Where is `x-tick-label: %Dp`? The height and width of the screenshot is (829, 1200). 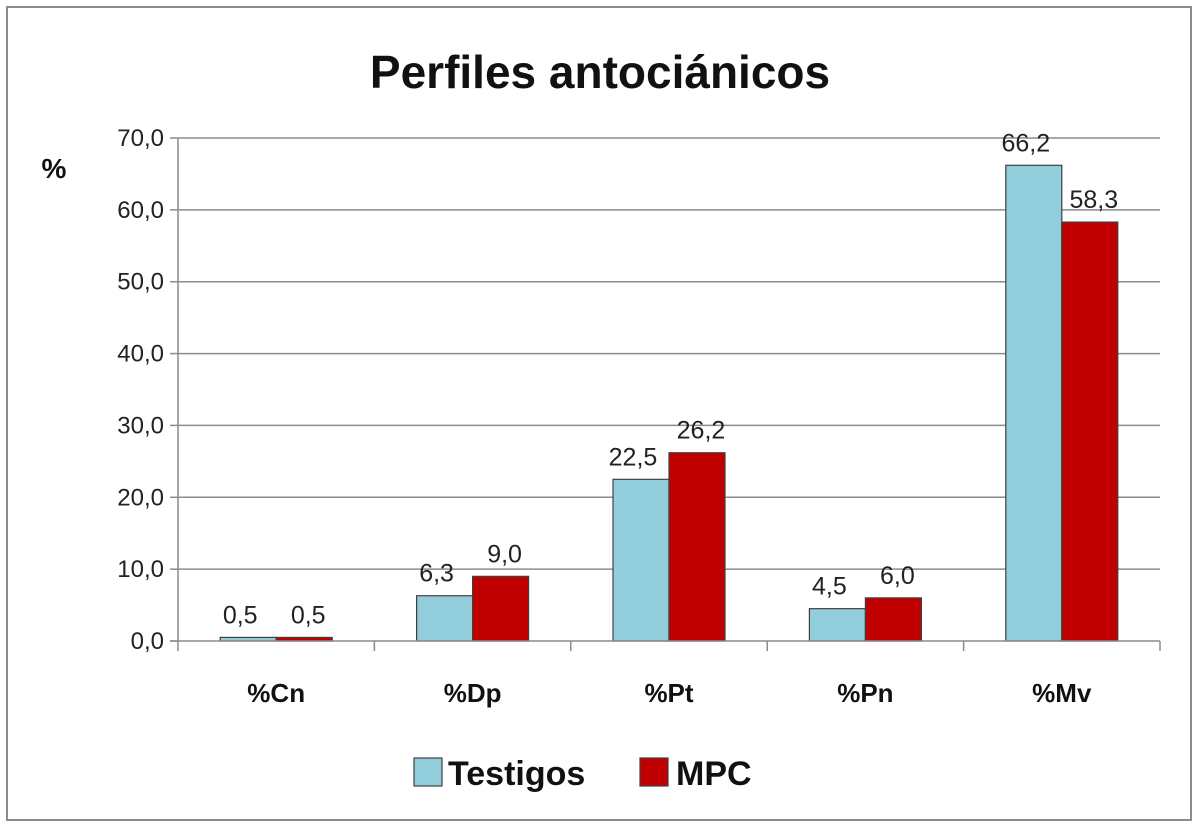 x-tick-label: %Dp is located at coordinates (473, 693).